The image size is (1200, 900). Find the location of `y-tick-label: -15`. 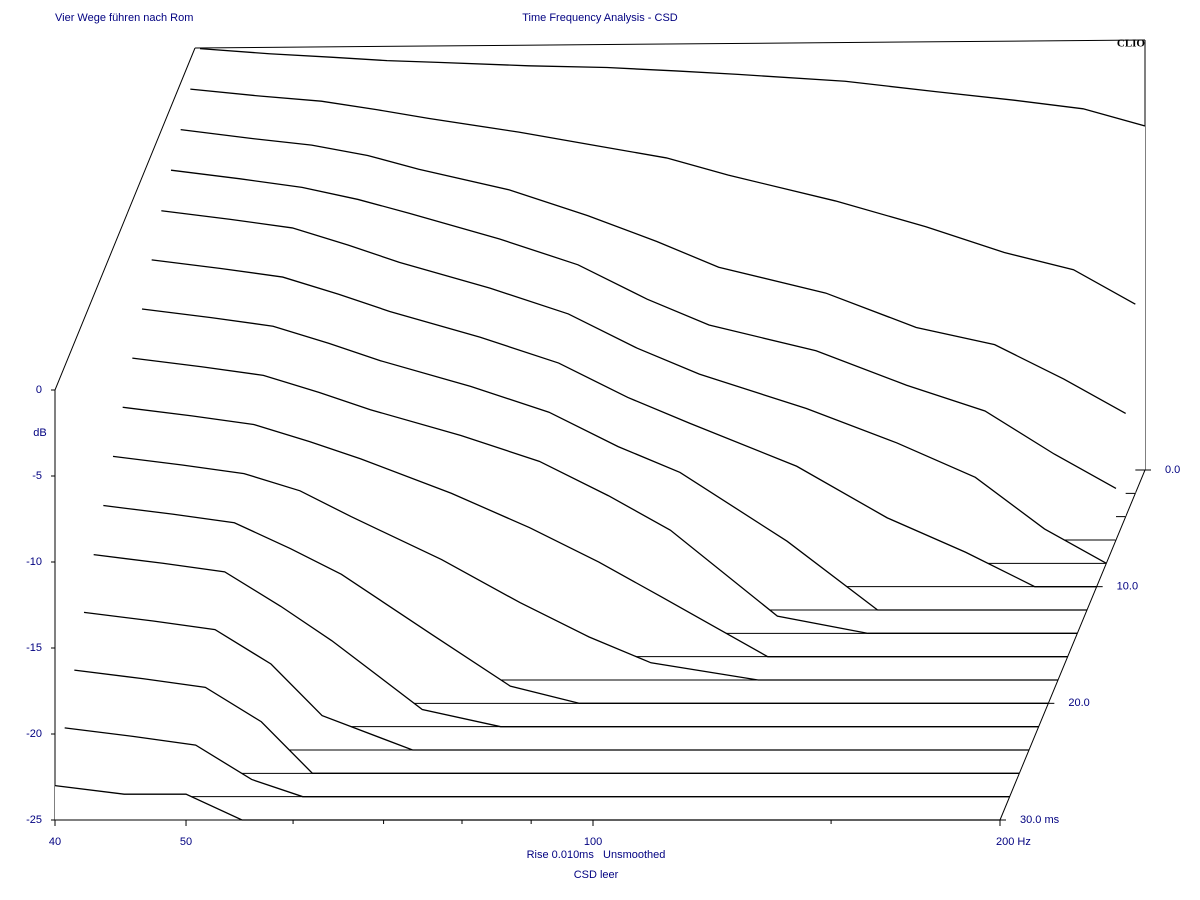

y-tick-label: -15 is located at coordinates (34, 648).